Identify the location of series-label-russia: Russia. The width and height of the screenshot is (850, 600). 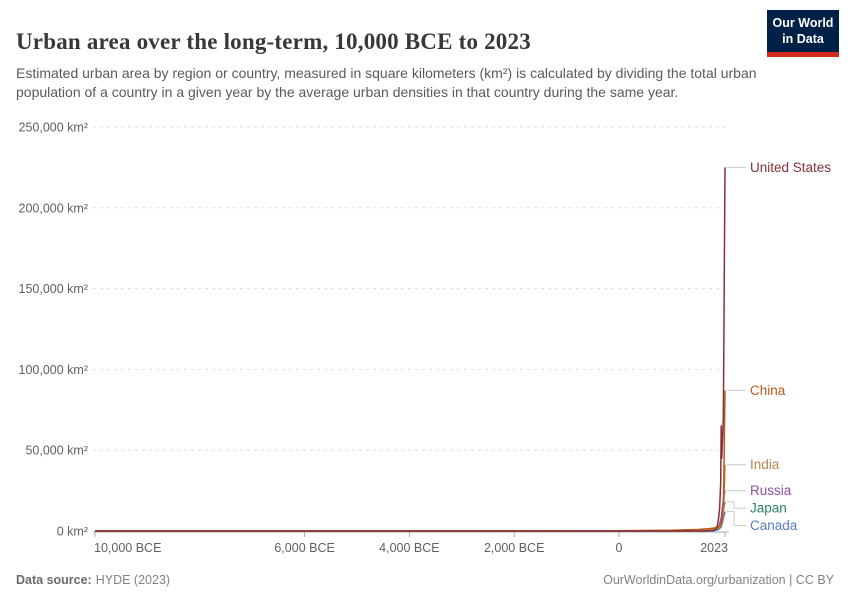
(771, 490).